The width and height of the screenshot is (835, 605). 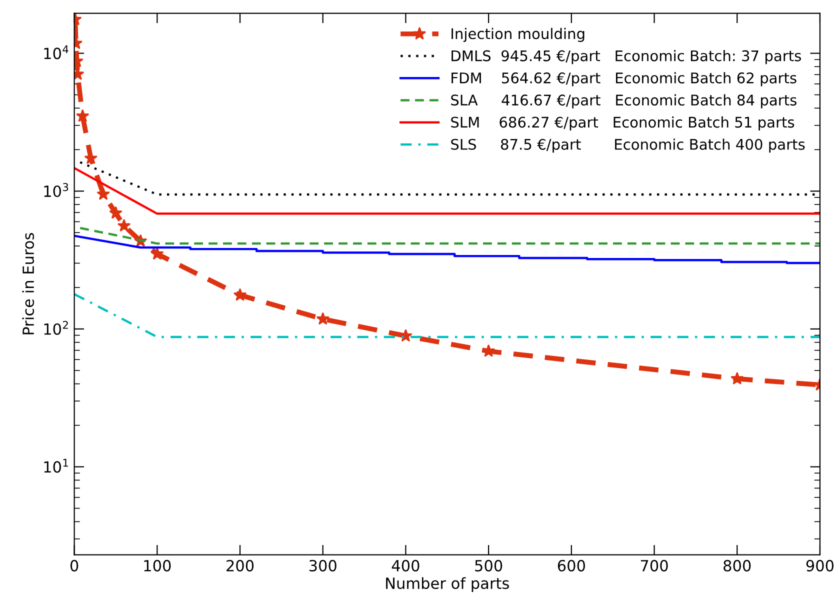 What do you see at coordinates (820, 566) in the screenshot?
I see `x-tick-label: 900` at bounding box center [820, 566].